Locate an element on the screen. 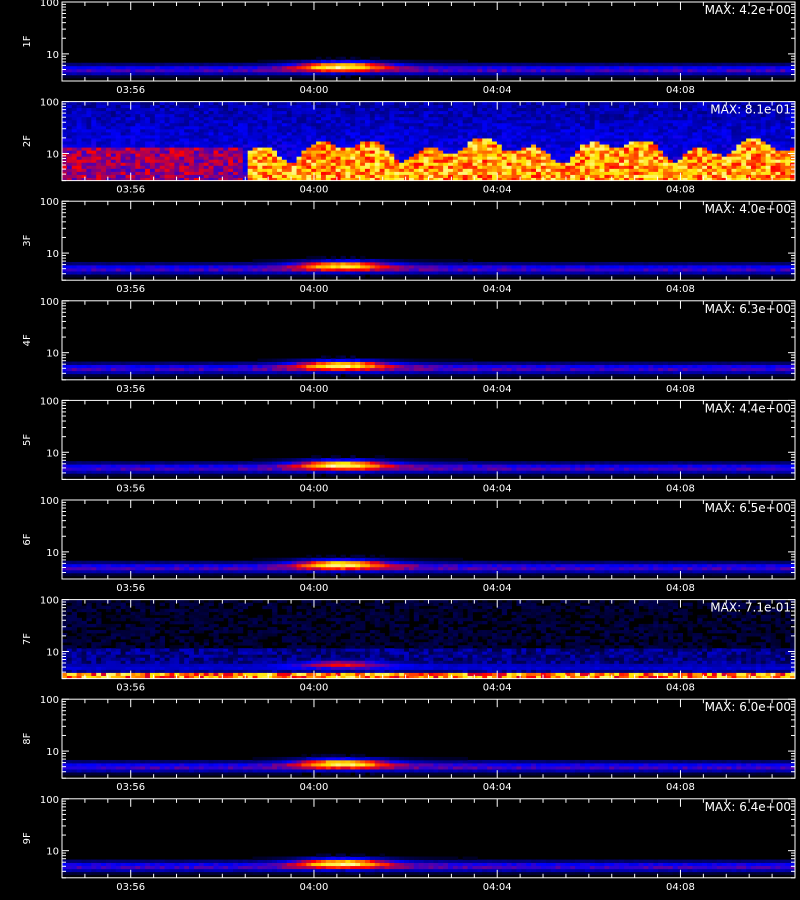  x-tick-label: 04:08 is located at coordinates (680, 90).